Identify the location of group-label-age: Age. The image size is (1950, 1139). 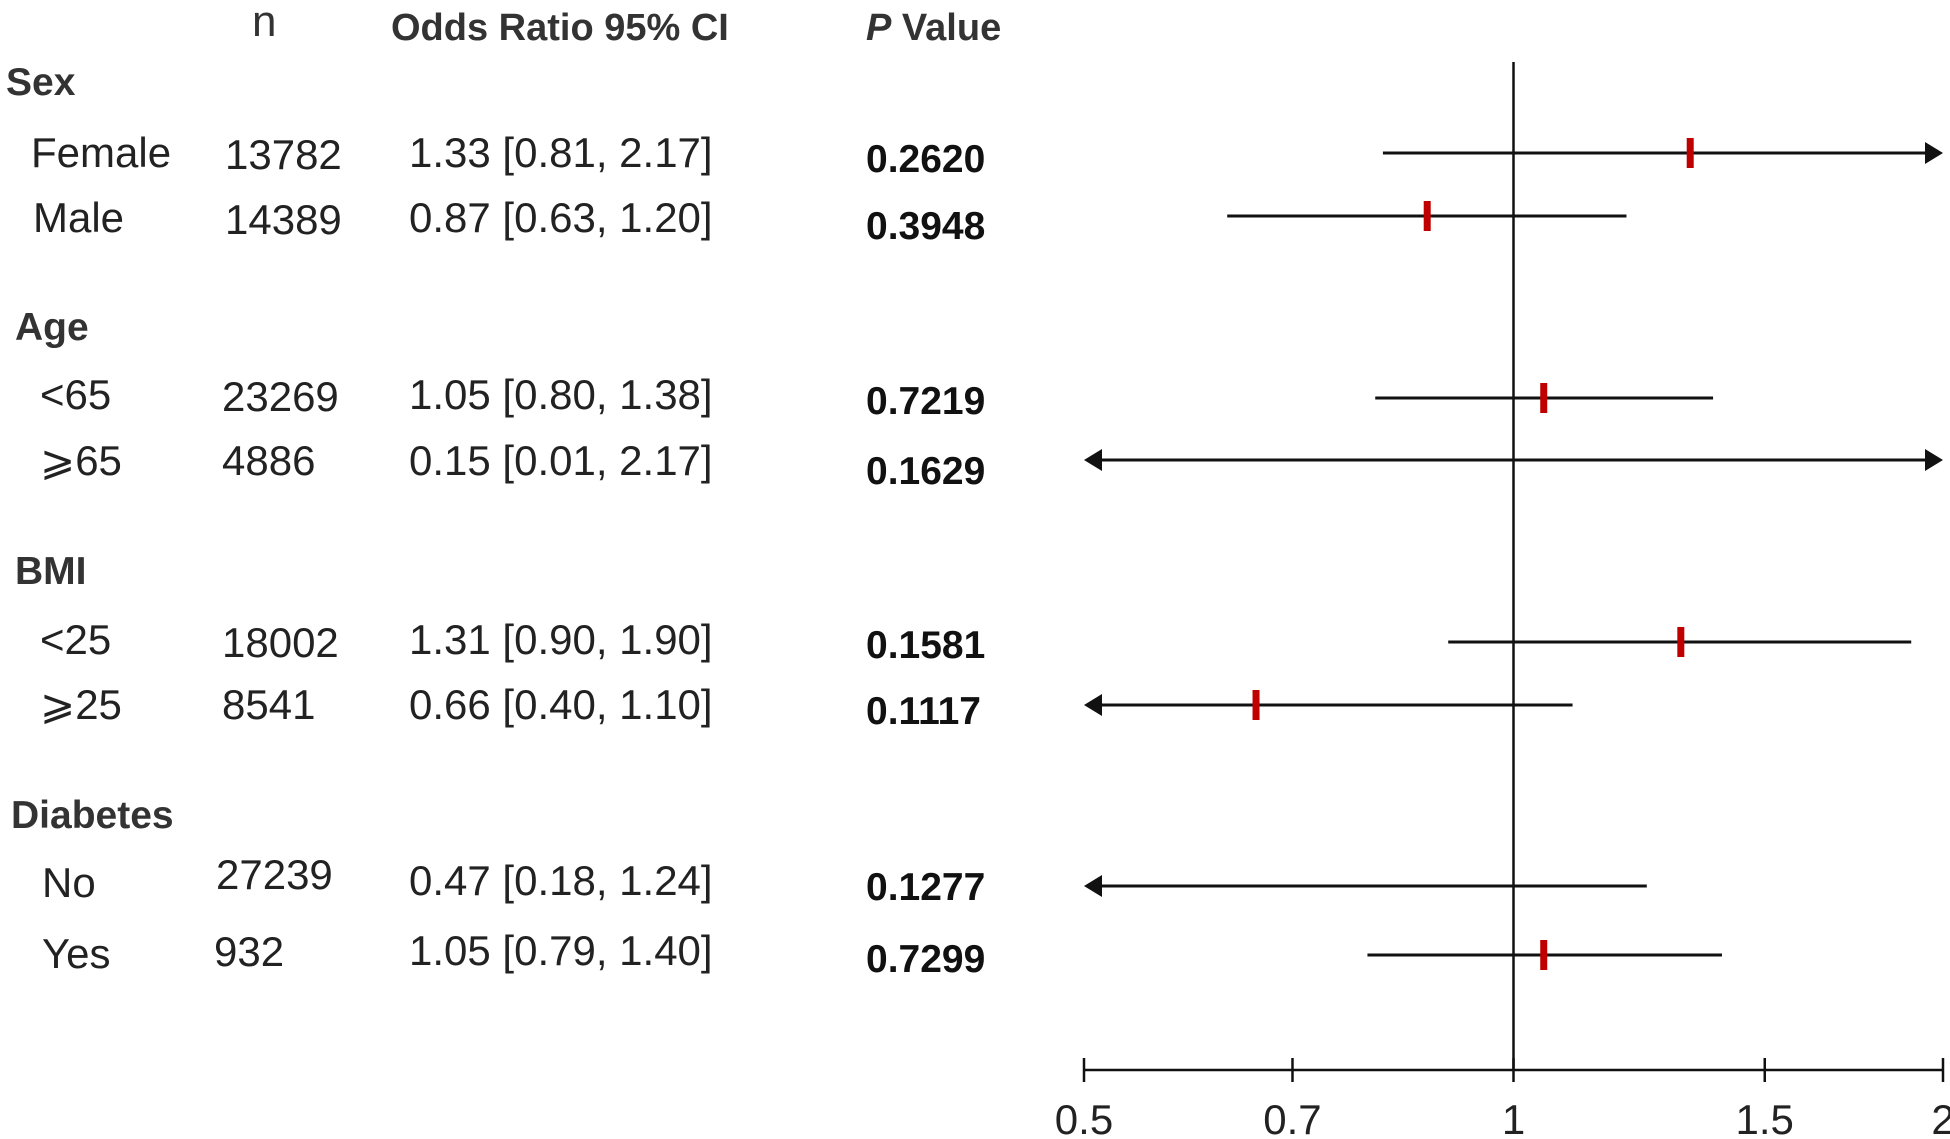
(52, 327).